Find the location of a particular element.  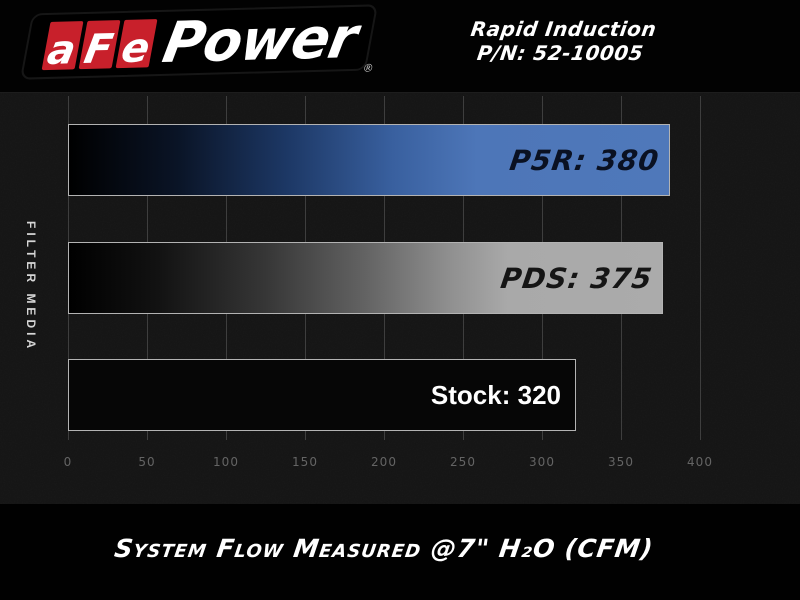

bar-label-p5r: P5R: 380 is located at coordinates (584, 160).